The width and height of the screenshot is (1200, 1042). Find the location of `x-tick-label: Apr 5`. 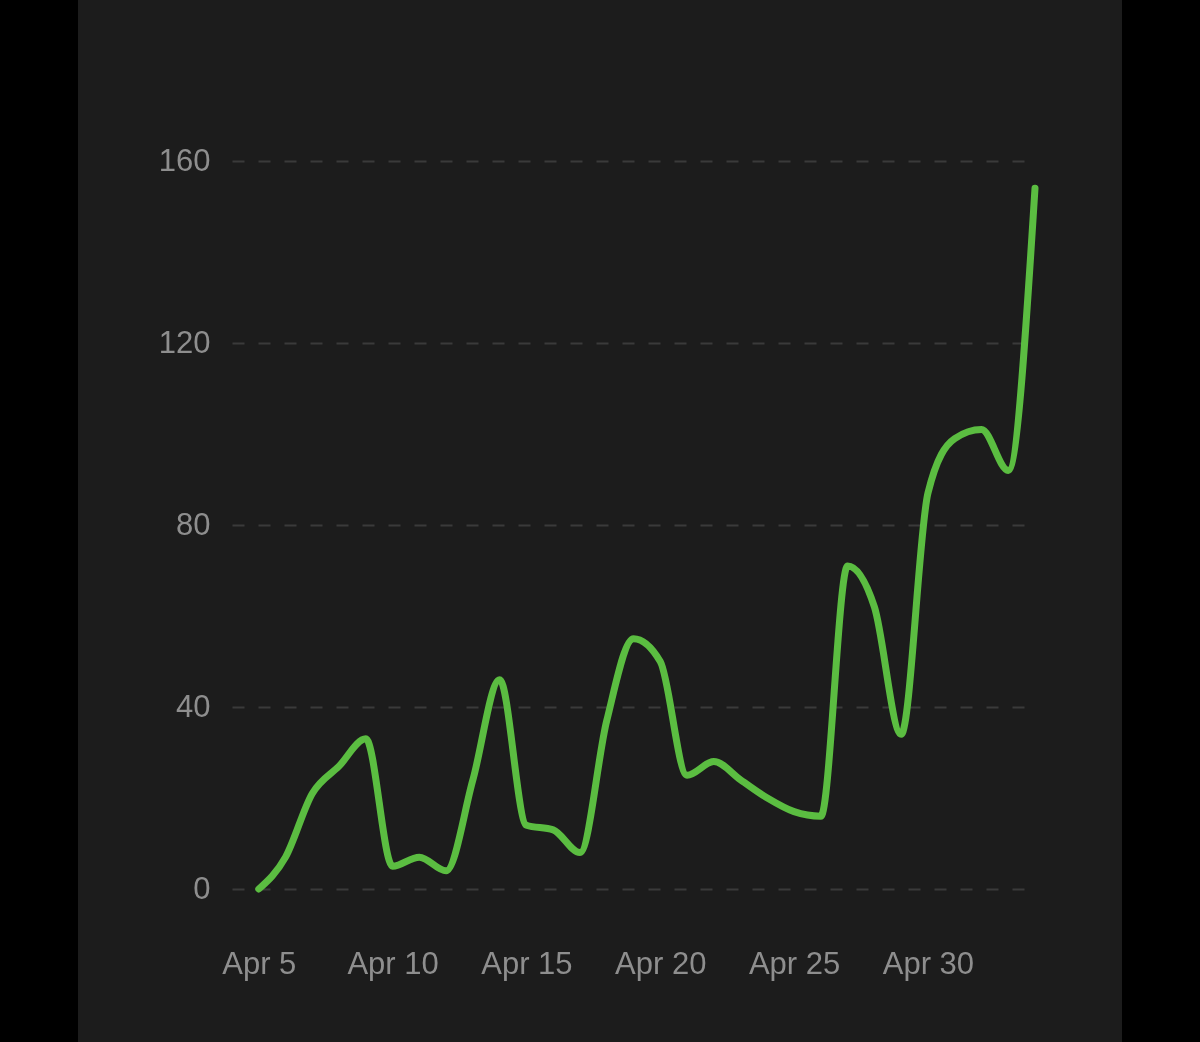

x-tick-label: Apr 5 is located at coordinates (259, 963).